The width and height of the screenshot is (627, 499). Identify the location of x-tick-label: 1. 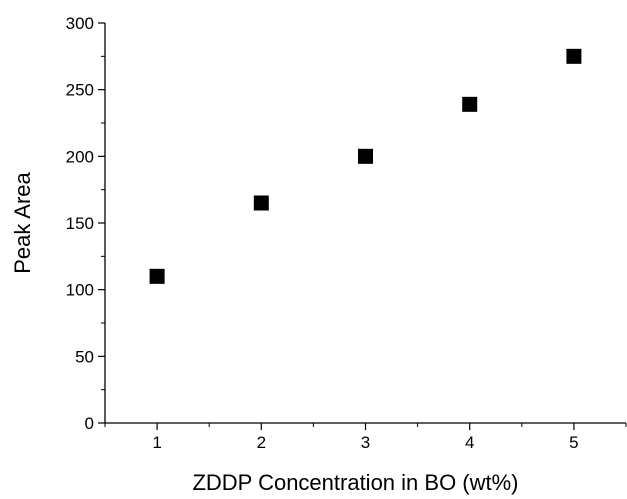
(156, 442).